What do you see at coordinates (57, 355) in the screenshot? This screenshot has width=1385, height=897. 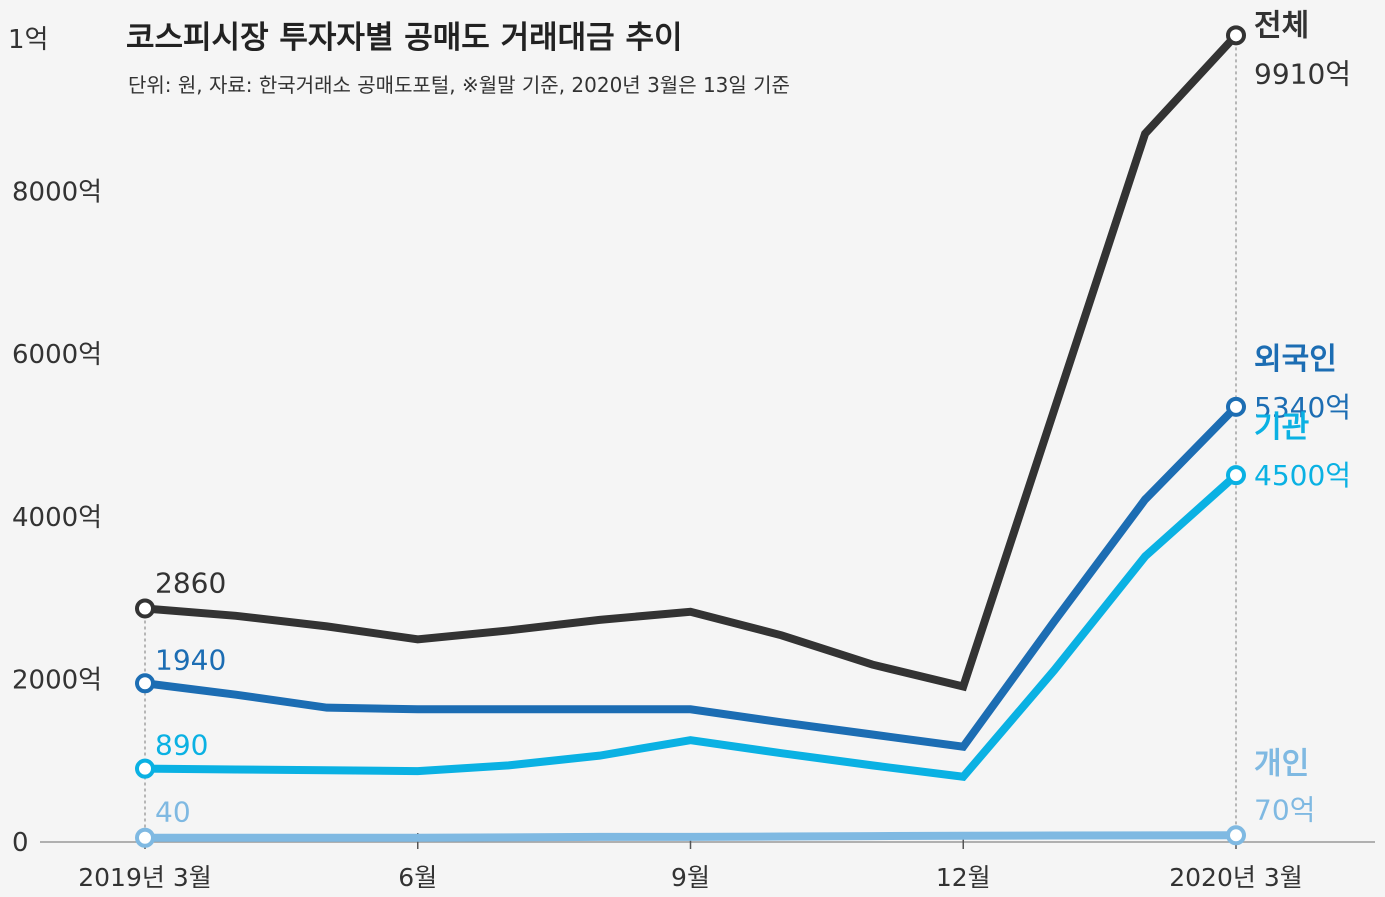 I see `y-tick-label: 6000억` at bounding box center [57, 355].